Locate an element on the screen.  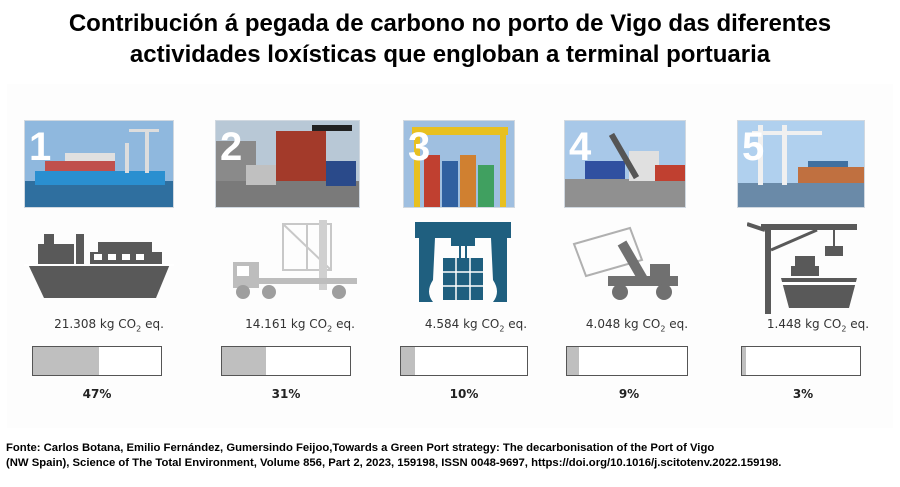
activity-4-share-bar is located at coordinates (627, 361).